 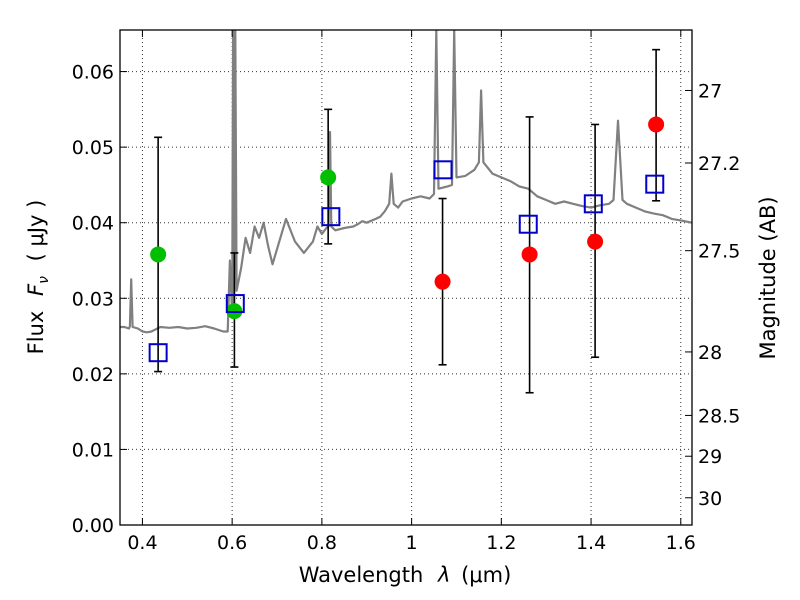 I want to click on x-tick-label: 1, so click(x=412, y=543).